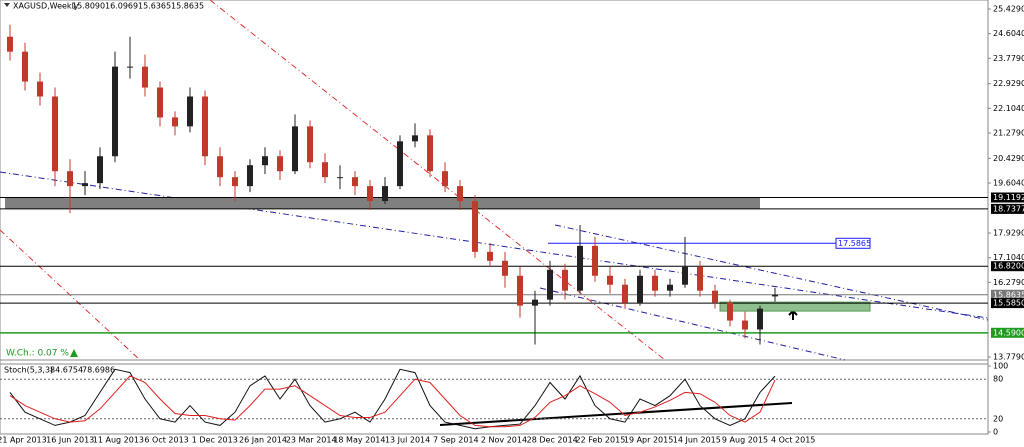 Image resolution: width=1024 pixels, height=447 pixels. I want to click on x-tick-label: 7 Sep 2014, so click(456, 440).